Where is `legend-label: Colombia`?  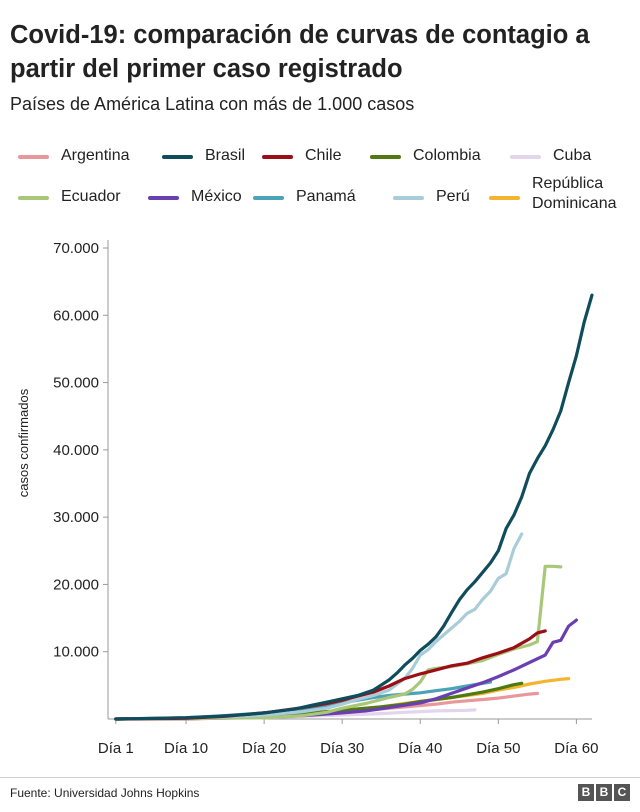
legend-label: Colombia is located at coordinates (447, 155).